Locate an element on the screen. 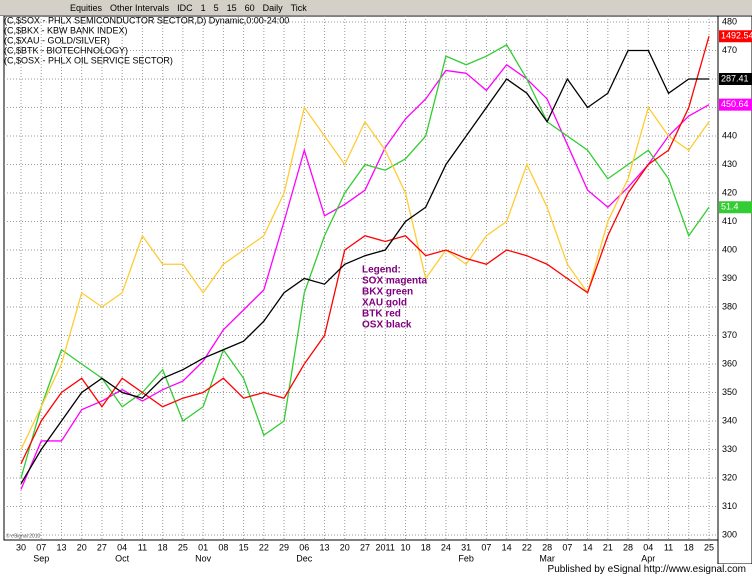 This screenshot has height=576, width=752. y-tick-label: 420 is located at coordinates (729, 192).